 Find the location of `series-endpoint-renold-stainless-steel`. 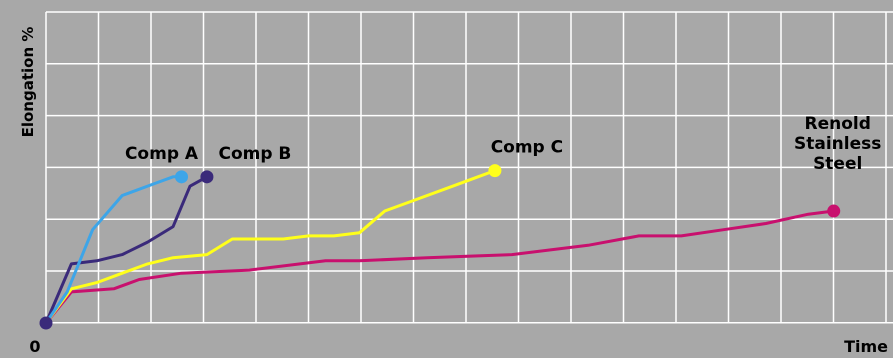

series-endpoint-renold-stainless-steel is located at coordinates (834, 211).